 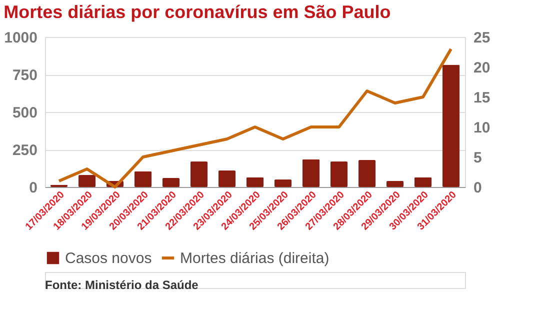 I want to click on legend-label: Casos novos, so click(x=108, y=258).